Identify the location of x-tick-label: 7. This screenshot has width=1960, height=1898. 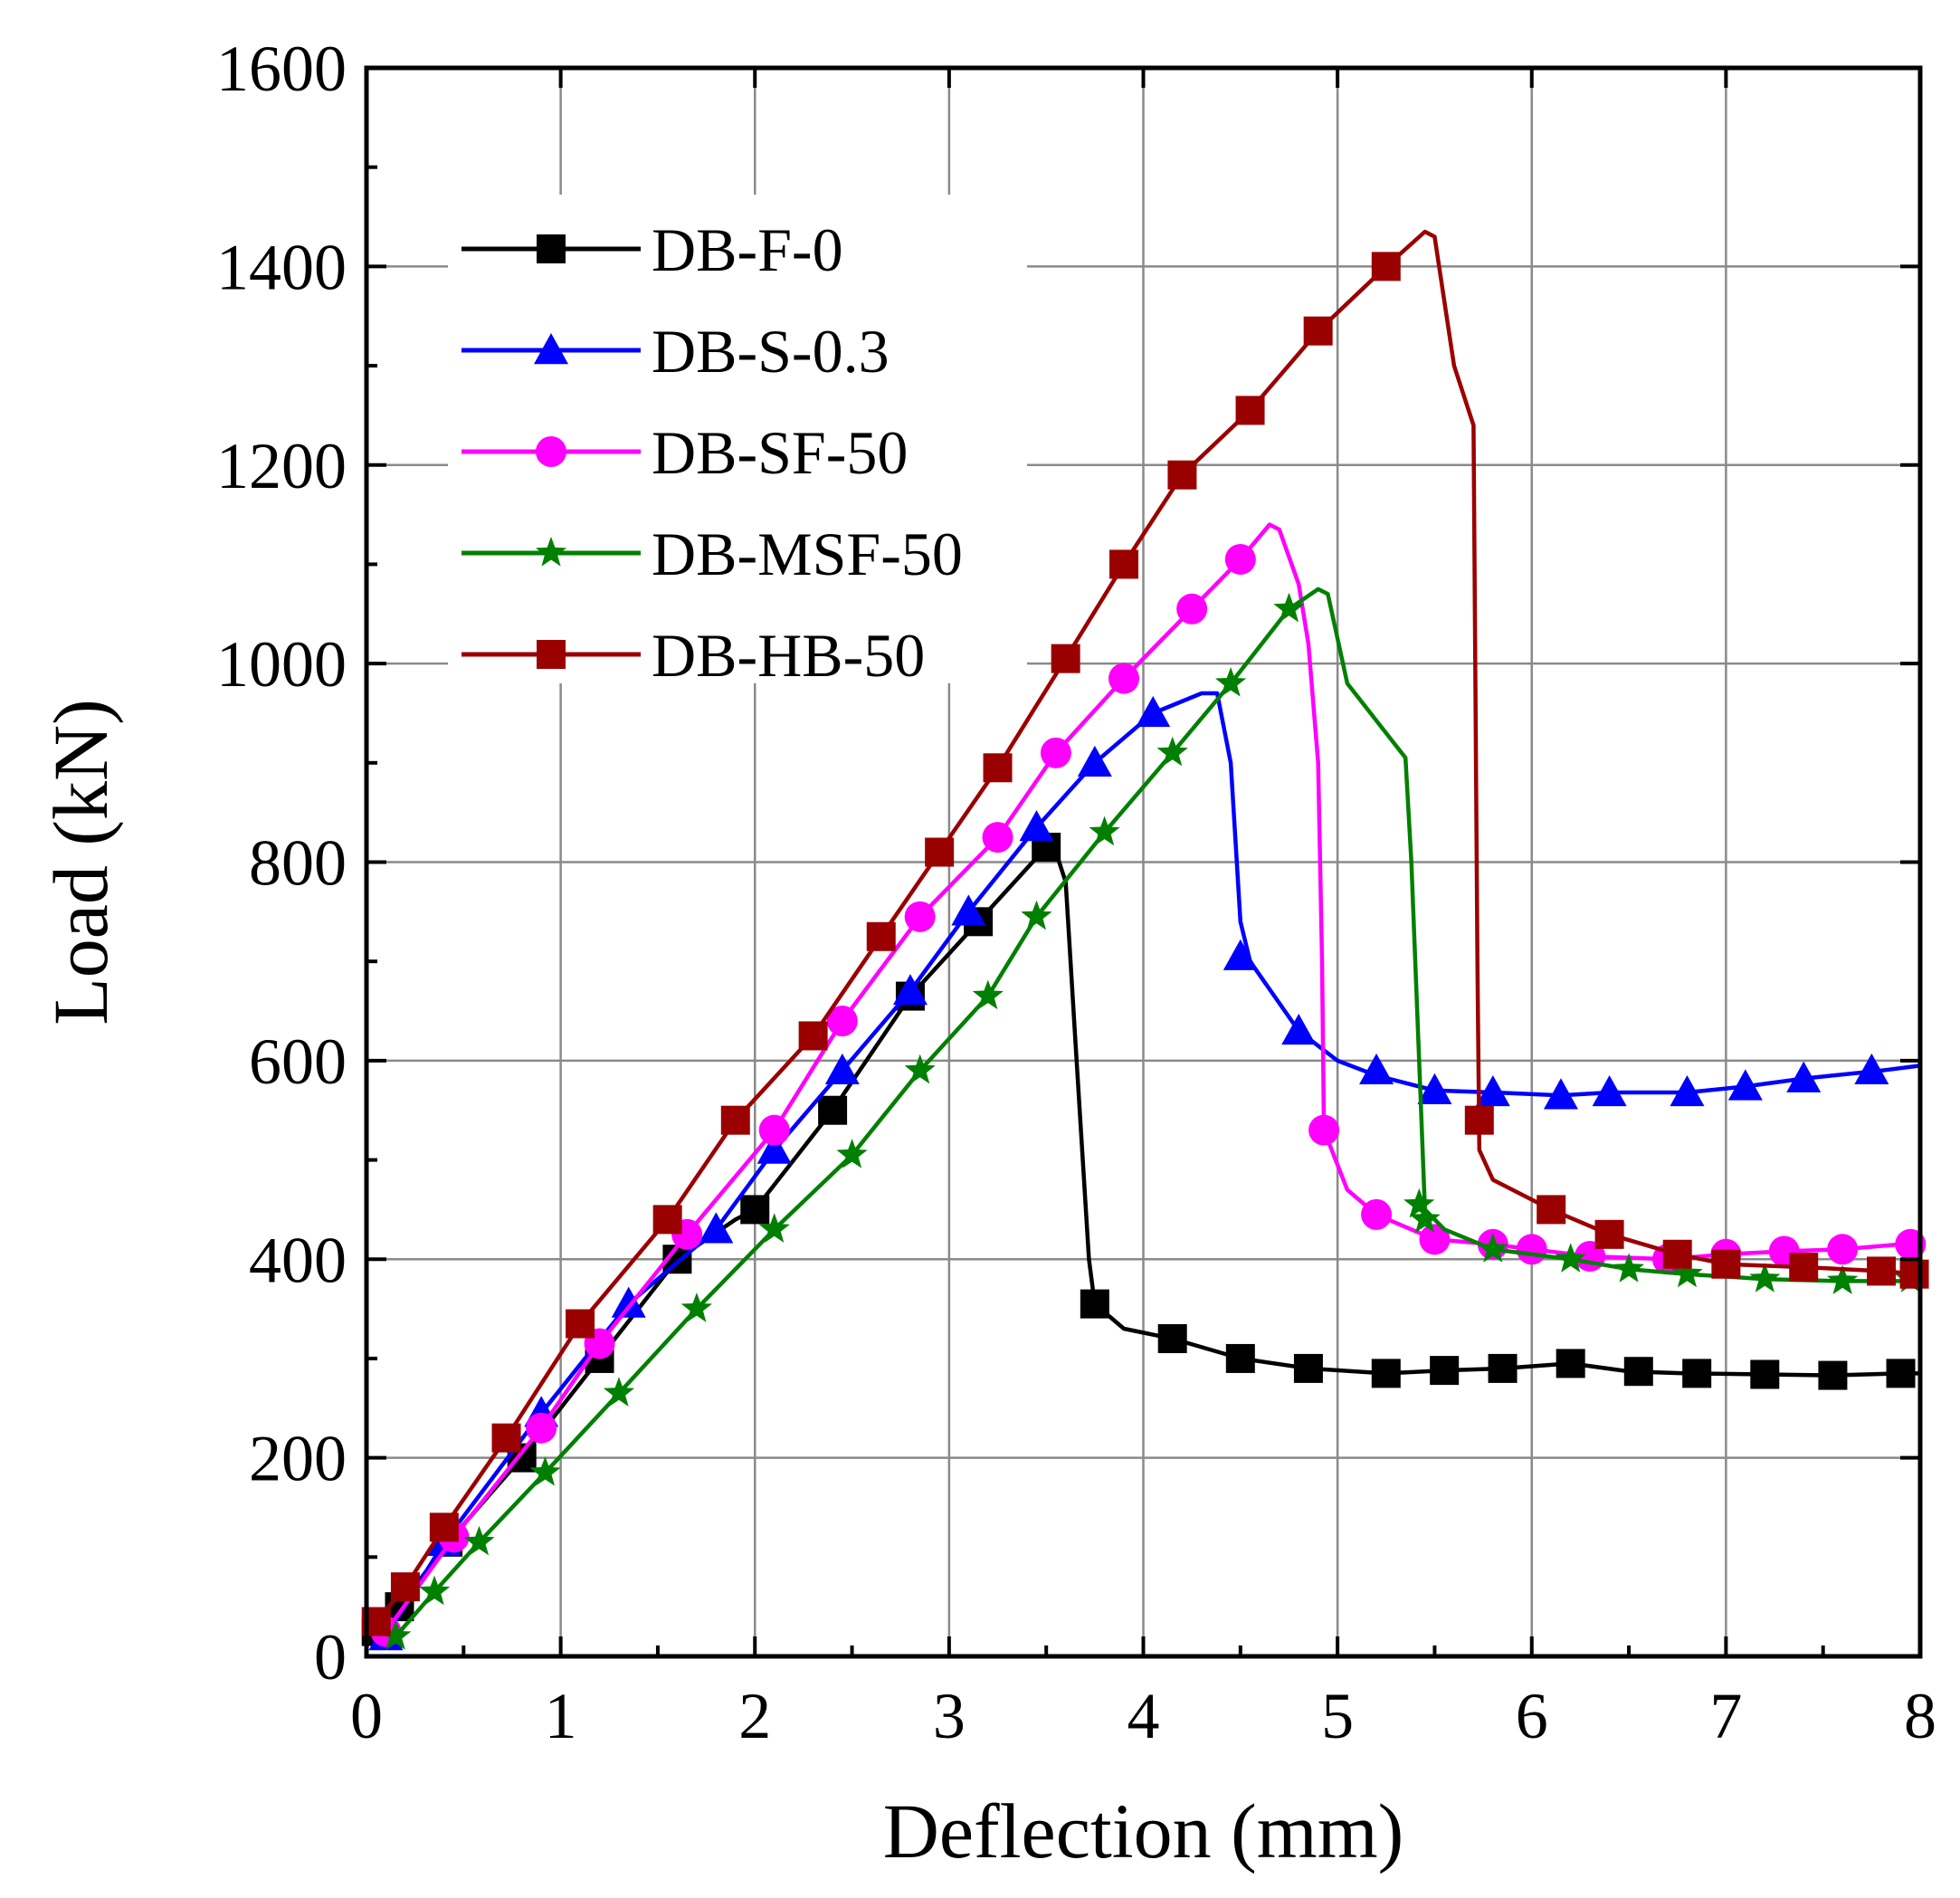
(1726, 1716).